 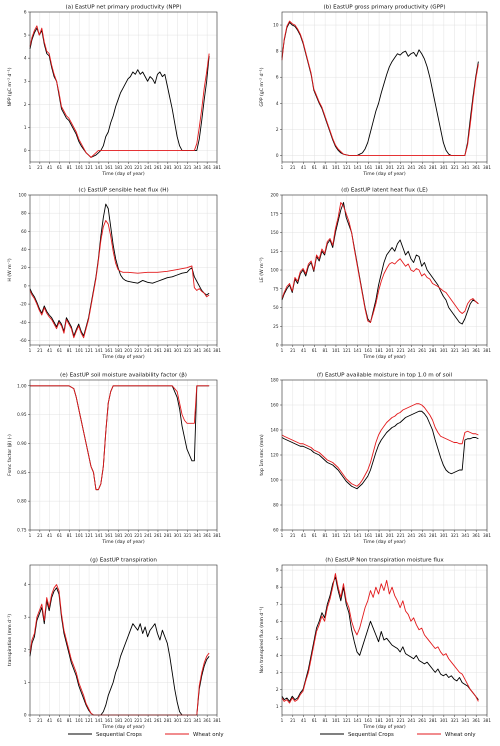 What do you see at coordinates (276, 25) in the screenshot?
I see `y-tick-label-10: 10` at bounding box center [276, 25].